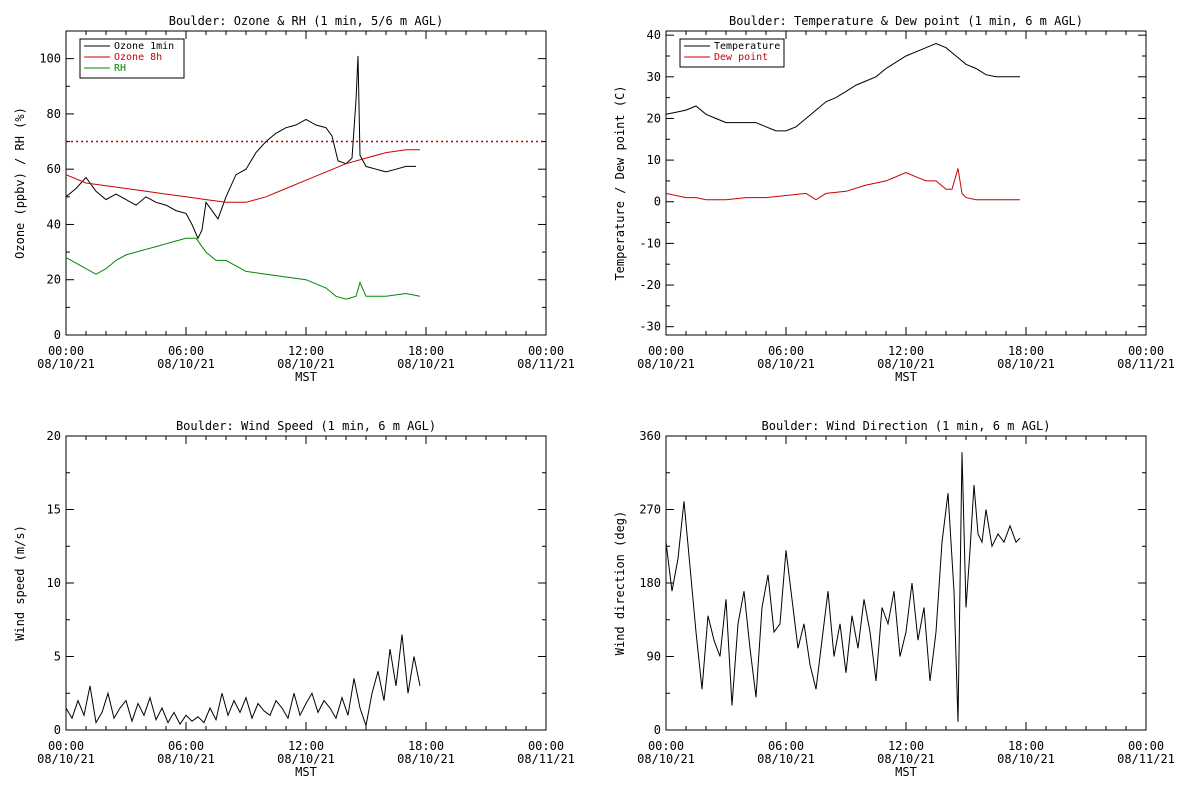 The image size is (1200, 804). Describe the element at coordinates (650, 243) in the screenshot. I see `y-tick-label: -10` at that location.